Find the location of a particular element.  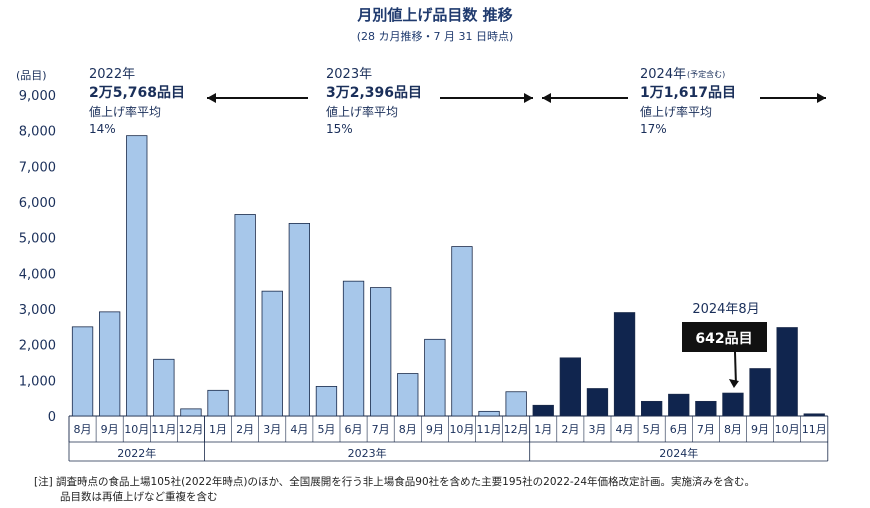

arrow-2024-end-head is located at coordinates (821, 98).